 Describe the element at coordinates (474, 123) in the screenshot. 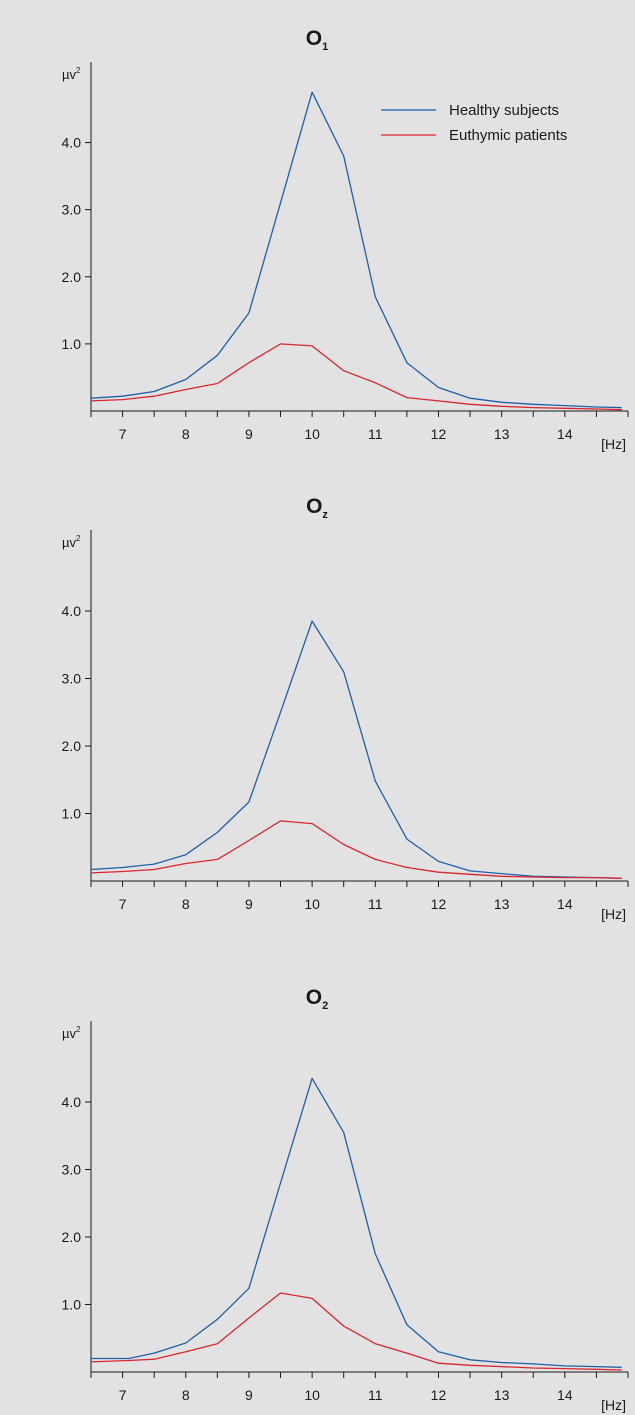

I see `legend: Healthy subjects Euthymic patients` at that location.